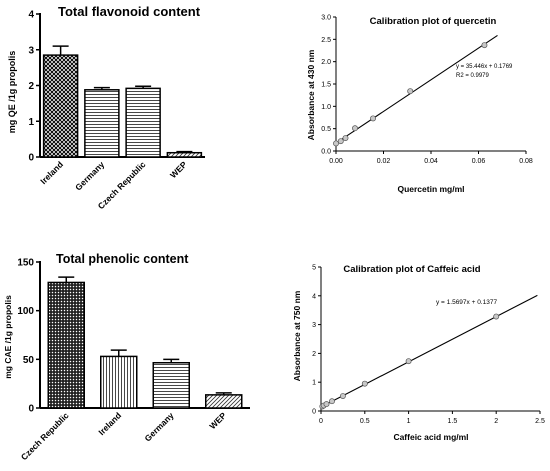 The height and width of the screenshot is (471, 550). I want to click on quer-xtick-label: 0.06, so click(479, 161).